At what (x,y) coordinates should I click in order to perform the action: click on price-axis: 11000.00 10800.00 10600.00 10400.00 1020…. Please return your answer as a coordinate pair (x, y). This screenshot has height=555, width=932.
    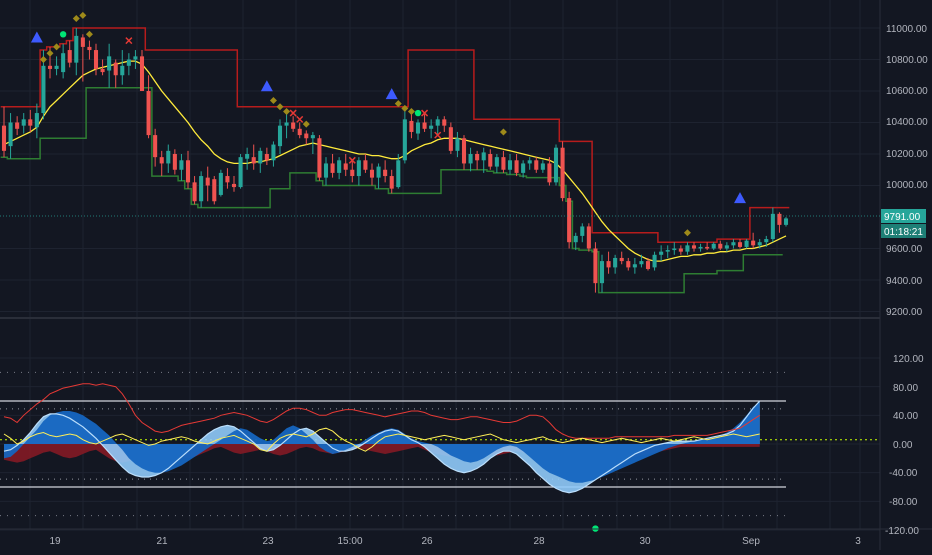
    Looking at the image, I should click on (907, 171).